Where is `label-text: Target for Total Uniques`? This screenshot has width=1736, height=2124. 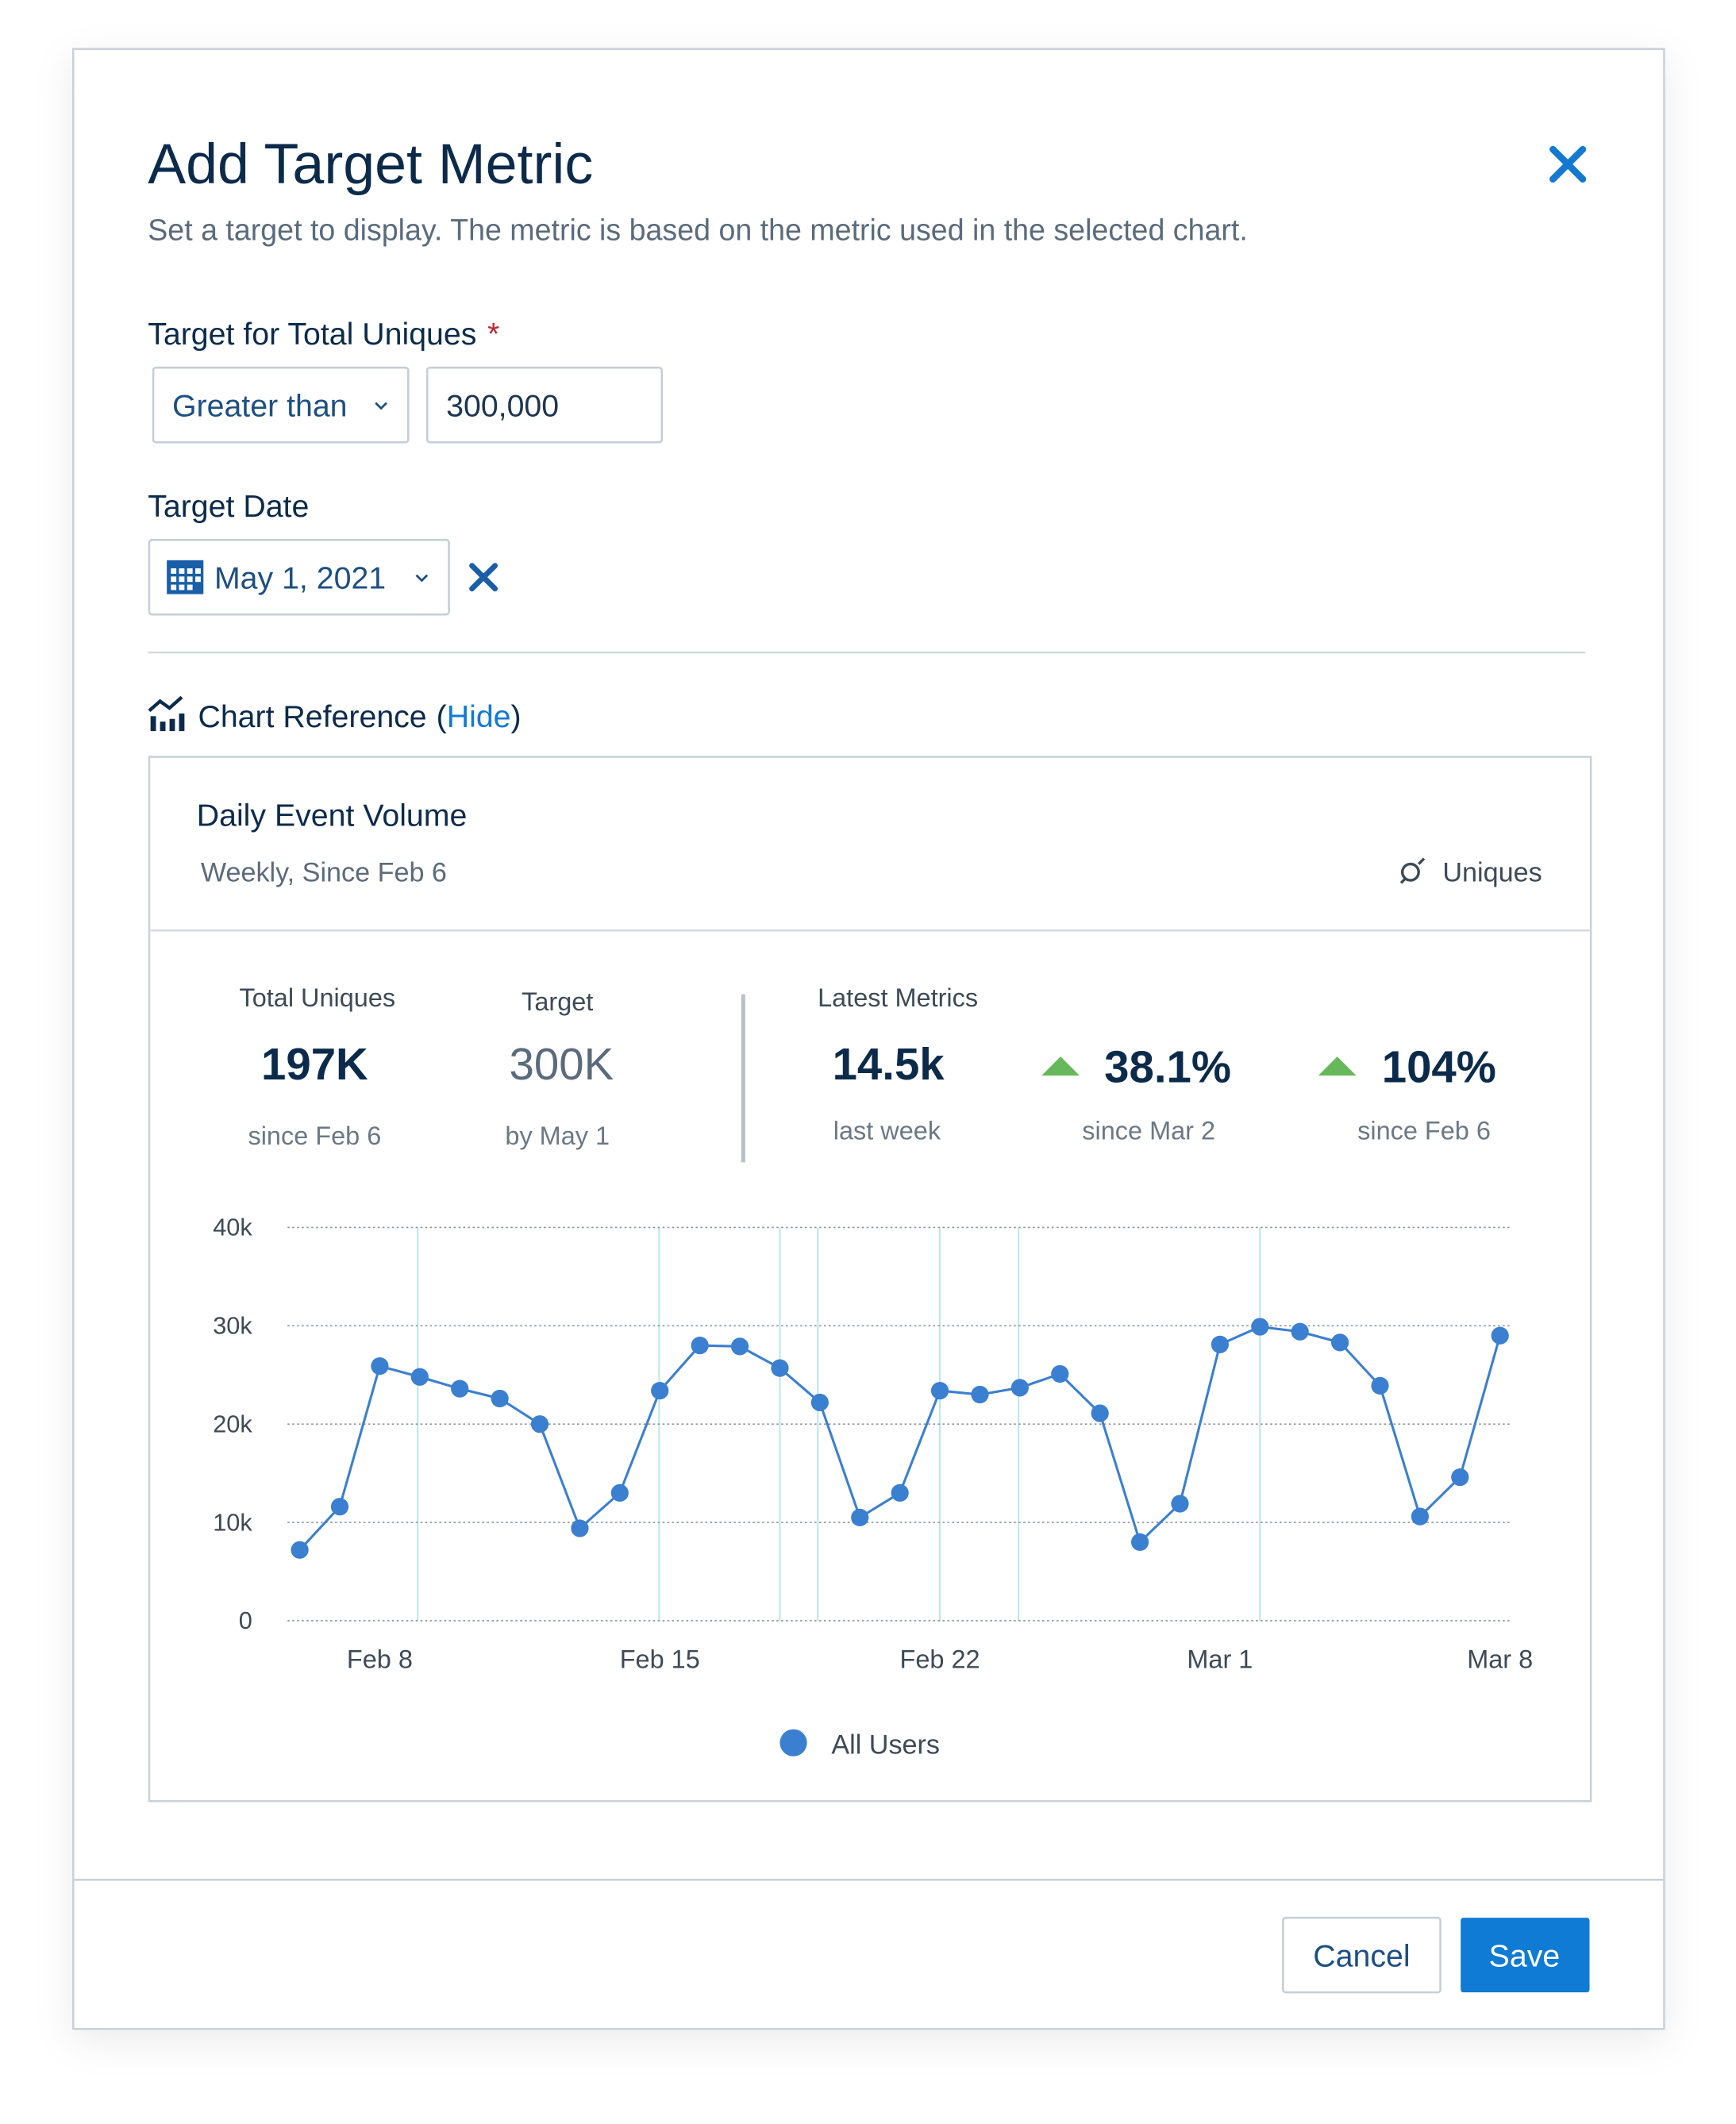 label-text: Target for Total Uniques is located at coordinates (312, 334).